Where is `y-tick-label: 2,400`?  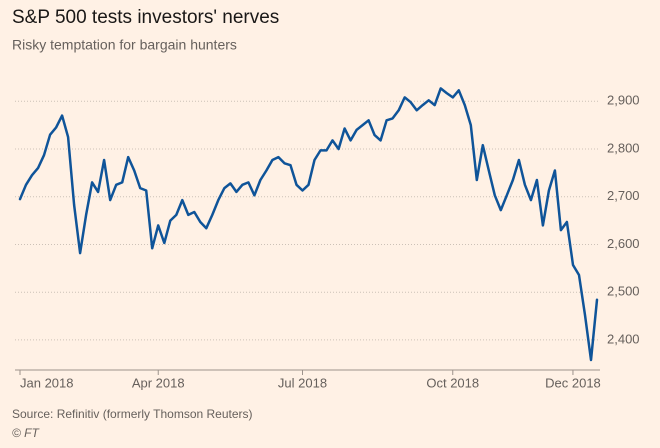
y-tick-label: 2,400 is located at coordinates (623, 338).